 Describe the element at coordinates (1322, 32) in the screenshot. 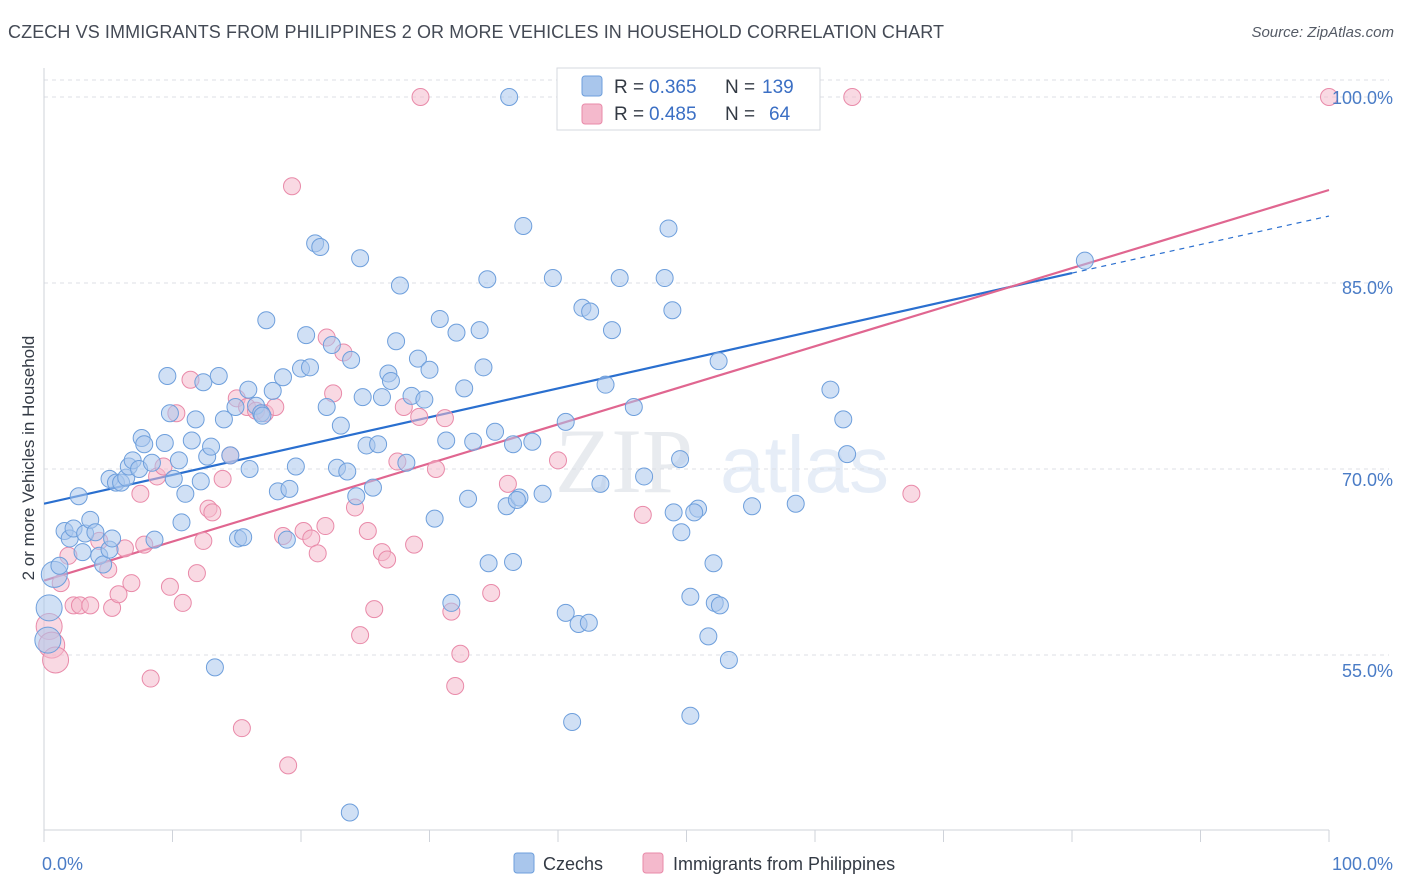

I see `source-credit: Source: ZipAtlas.com` at that location.